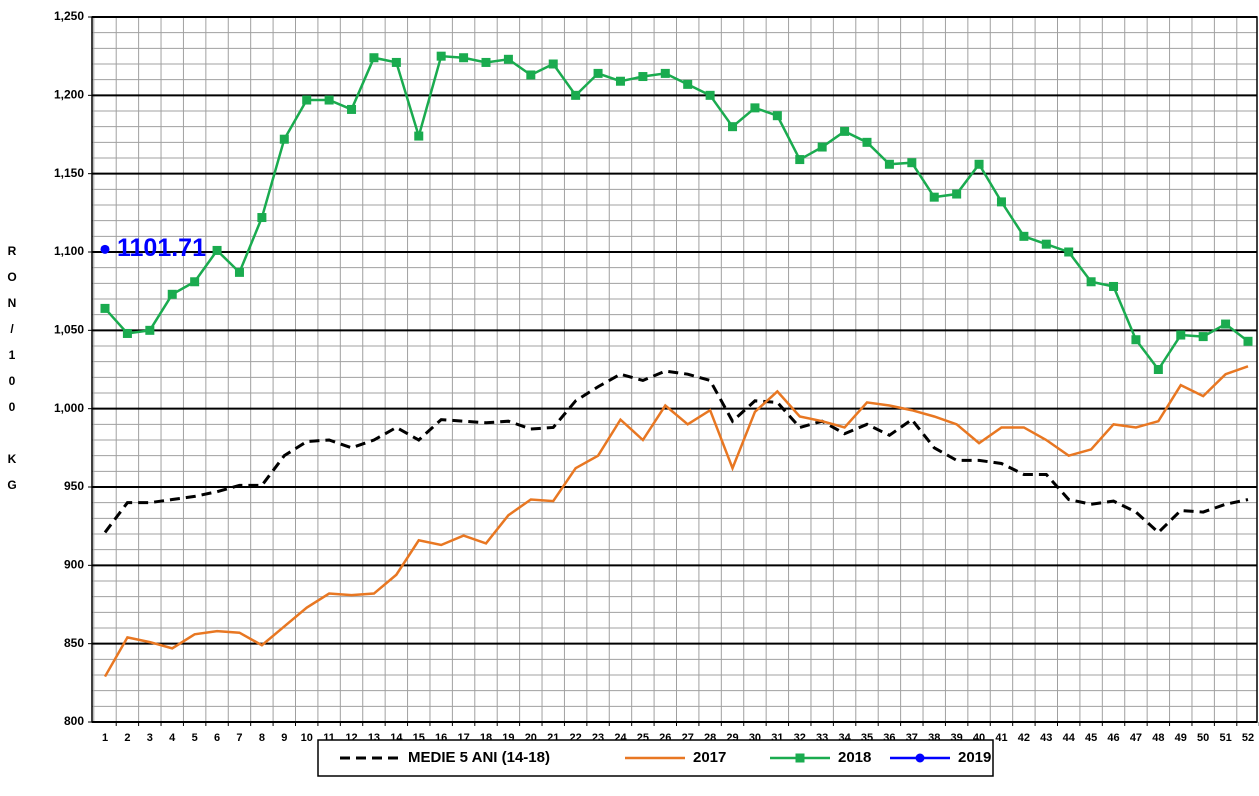  I want to click on y-tick-label: 1,150, so click(69, 173).